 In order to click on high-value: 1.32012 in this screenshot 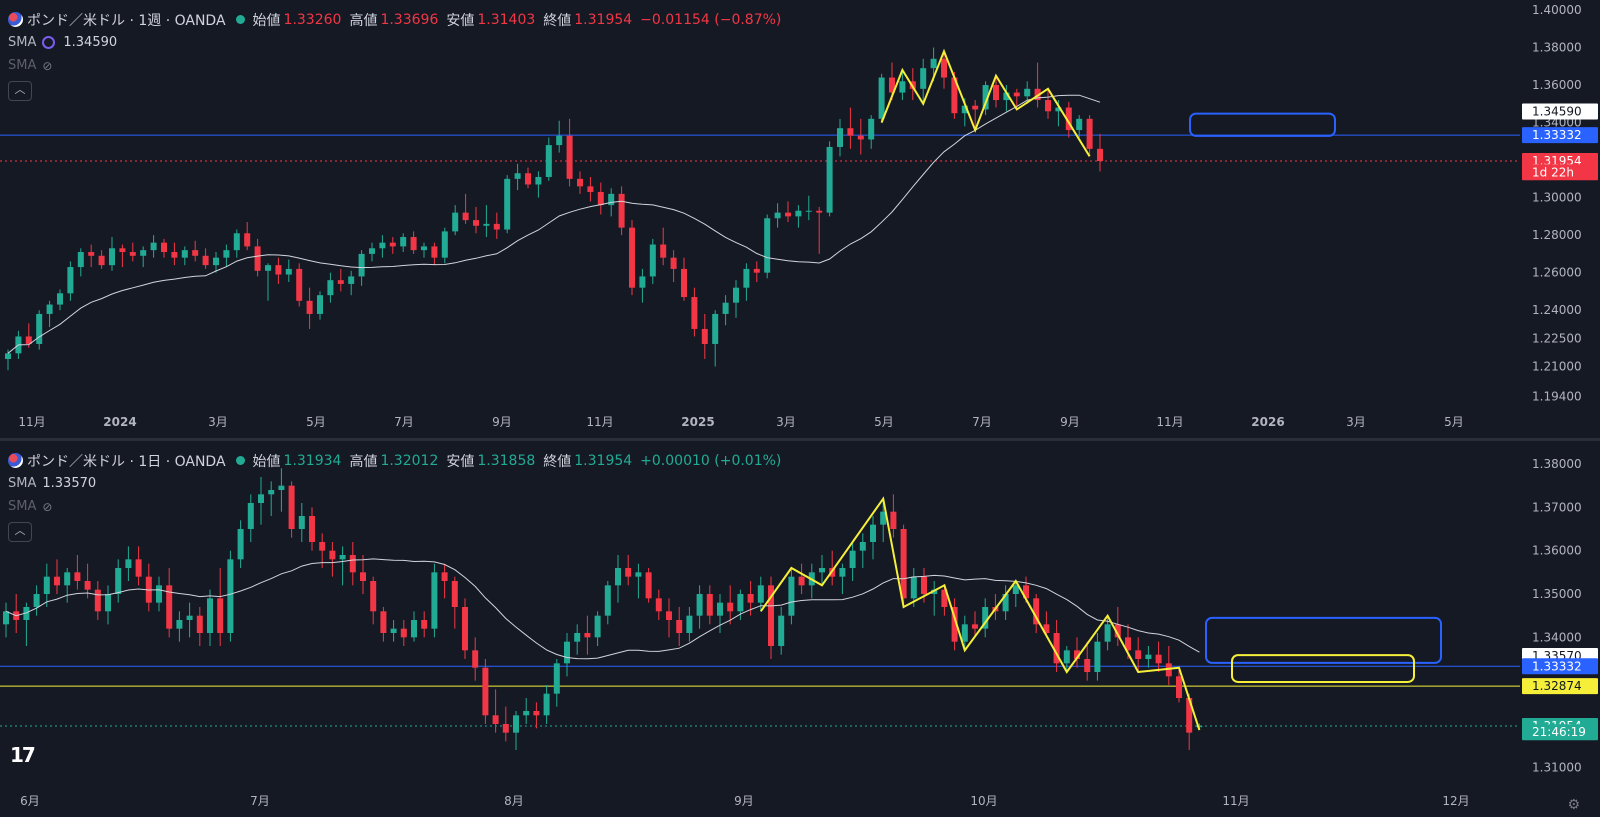, I will do `click(409, 460)`.